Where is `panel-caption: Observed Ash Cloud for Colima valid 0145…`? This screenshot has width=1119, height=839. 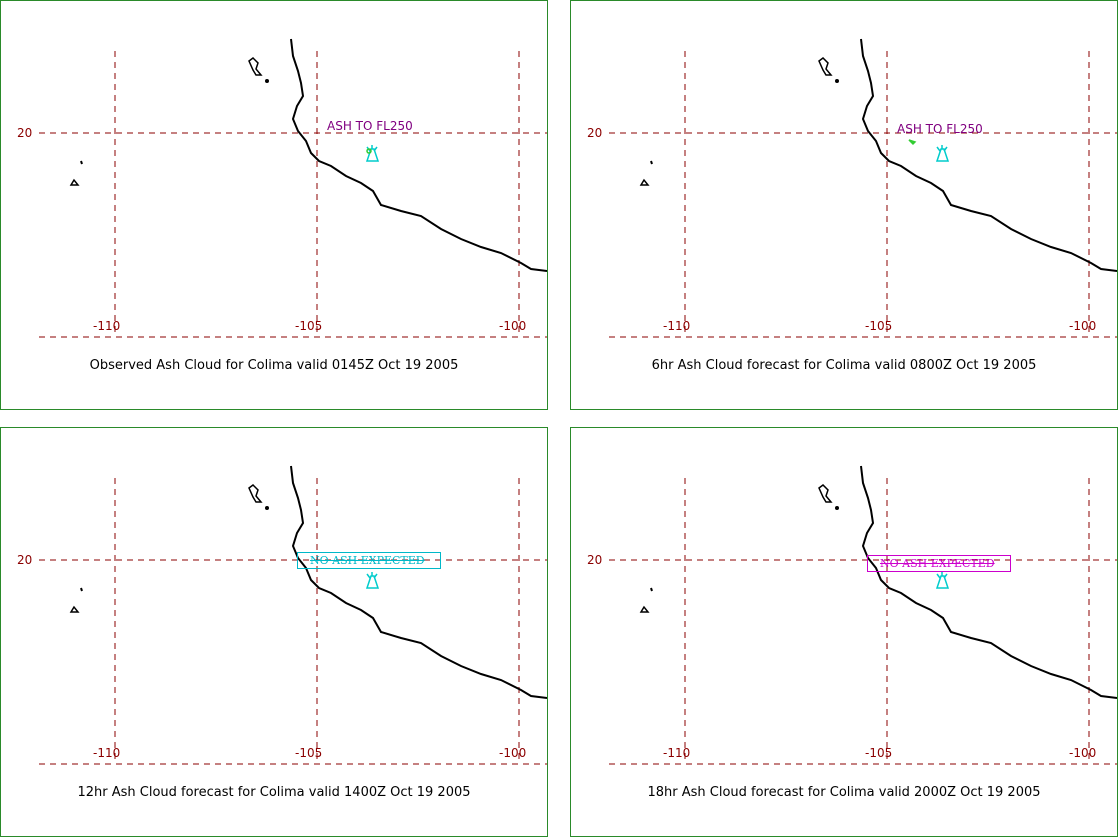 panel-caption: Observed Ash Cloud for Colima valid 0145… is located at coordinates (274, 365).